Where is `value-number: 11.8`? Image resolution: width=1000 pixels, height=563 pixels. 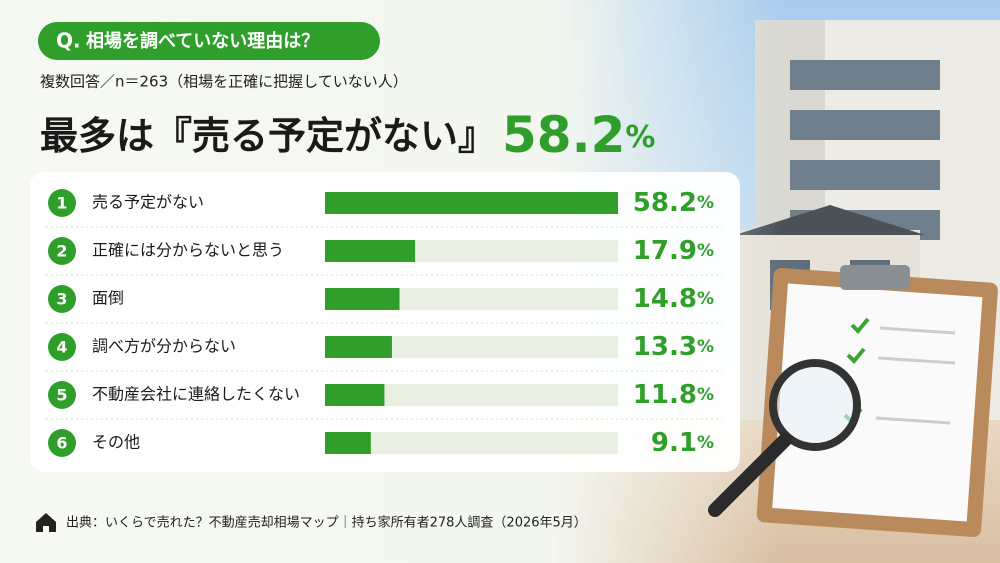 value-number: 11.8 is located at coordinates (665, 395).